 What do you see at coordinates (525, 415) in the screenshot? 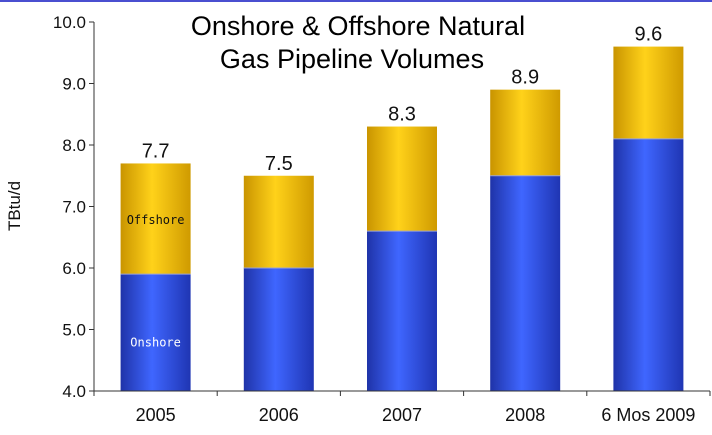
I see `x-tick-label: 2008` at bounding box center [525, 415].